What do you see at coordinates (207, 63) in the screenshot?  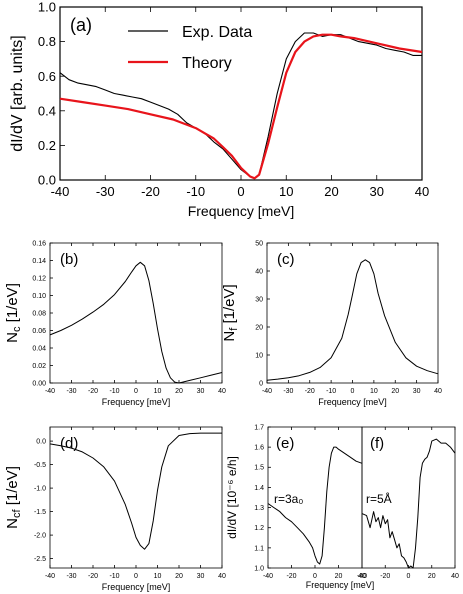 I see `legend-entry: Theory` at bounding box center [207, 63].